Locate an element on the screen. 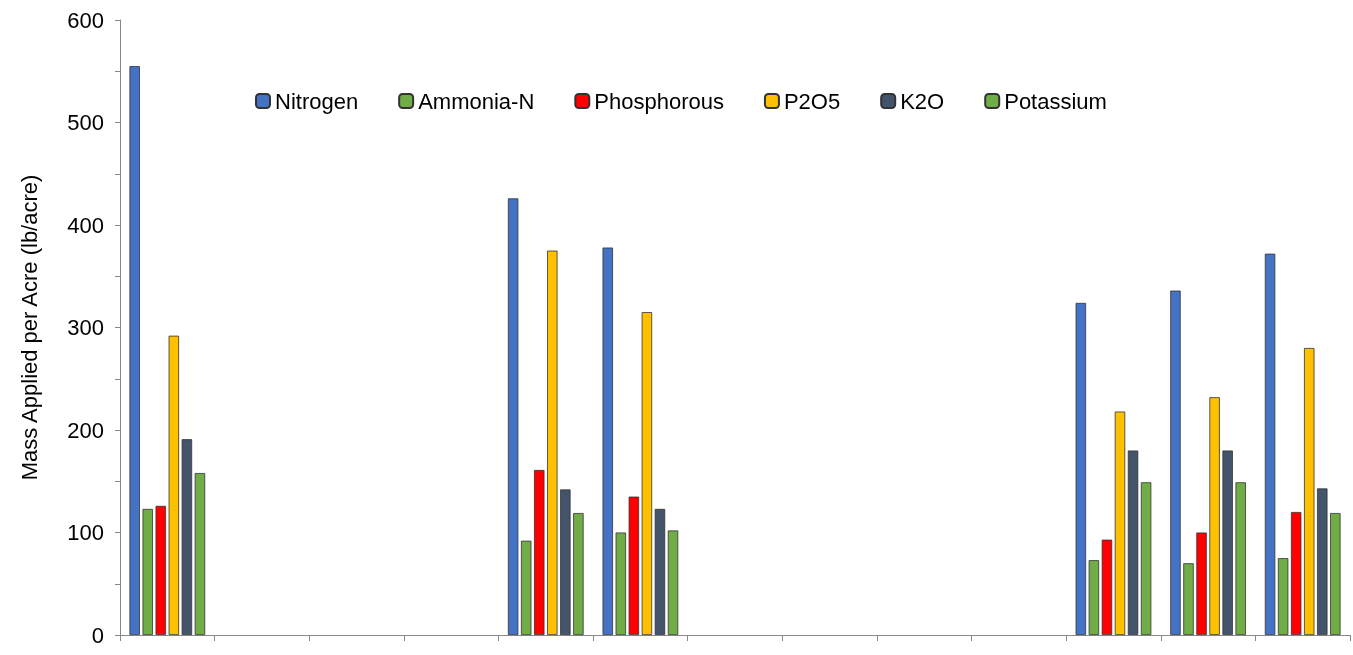 This screenshot has width=1353, height=655. y-axis-title: Mass Applied per Acre (lb/acre) is located at coordinates (29, 327).